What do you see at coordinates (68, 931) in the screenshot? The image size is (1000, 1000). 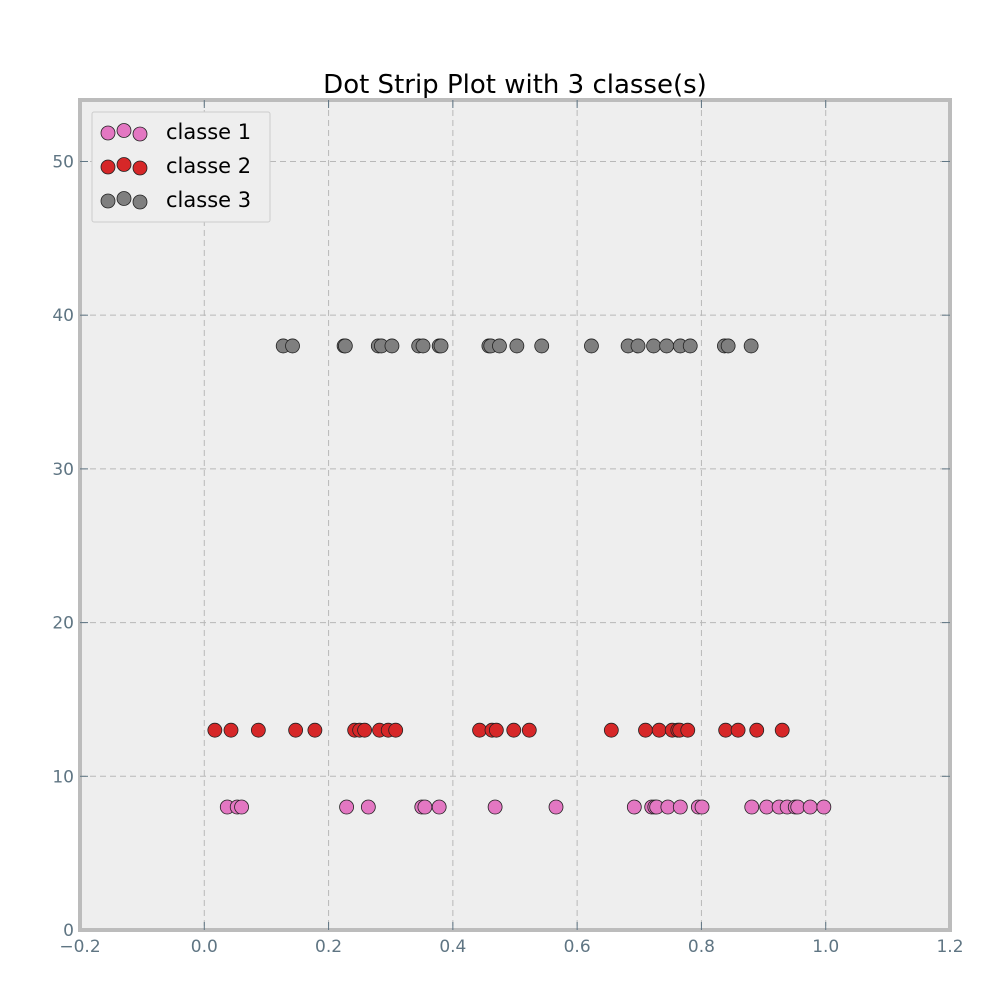 I see `y-tick-label: 0` at bounding box center [68, 931].